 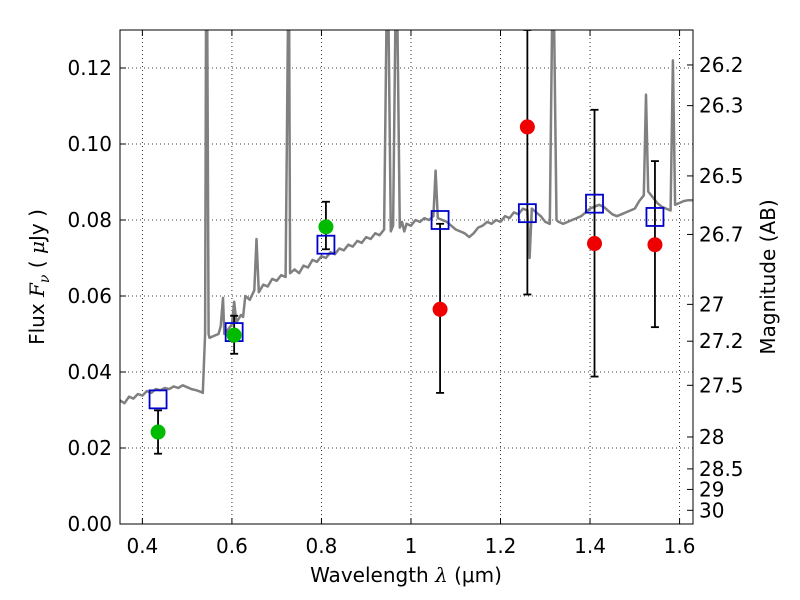 I want to click on x-tick-label: 1.6, so click(x=680, y=546).